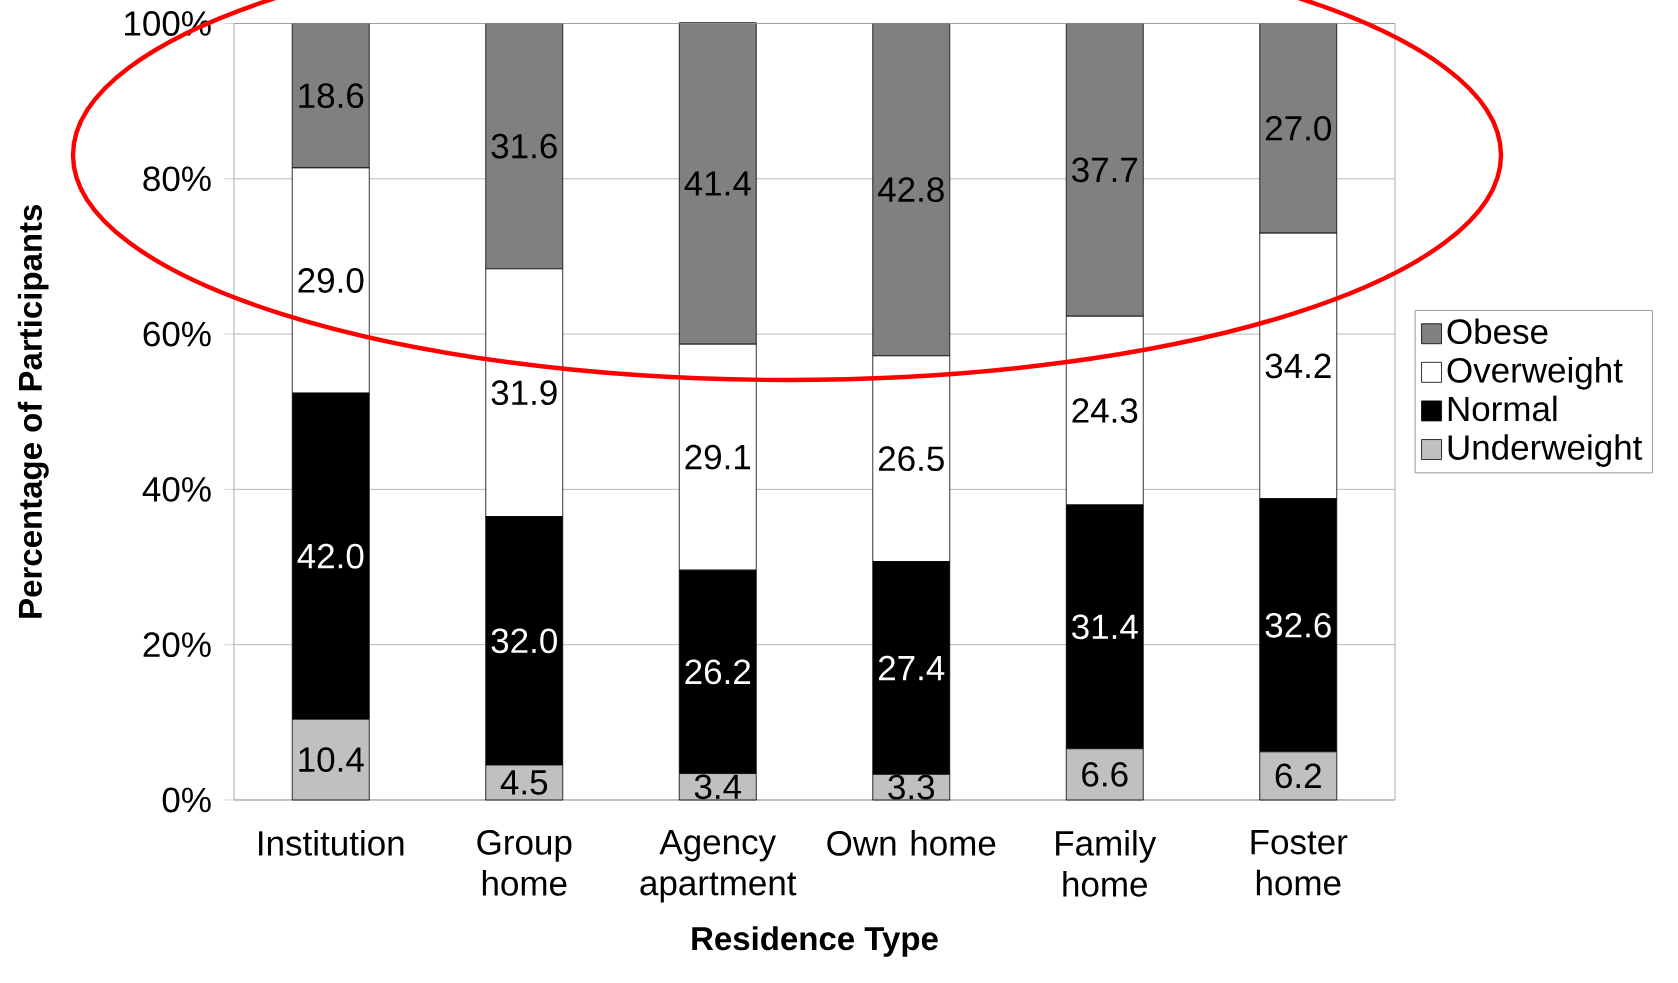 This screenshot has height=983, width=1678. Describe the element at coordinates (718, 787) in the screenshot. I see `data-label: 3.4` at that location.